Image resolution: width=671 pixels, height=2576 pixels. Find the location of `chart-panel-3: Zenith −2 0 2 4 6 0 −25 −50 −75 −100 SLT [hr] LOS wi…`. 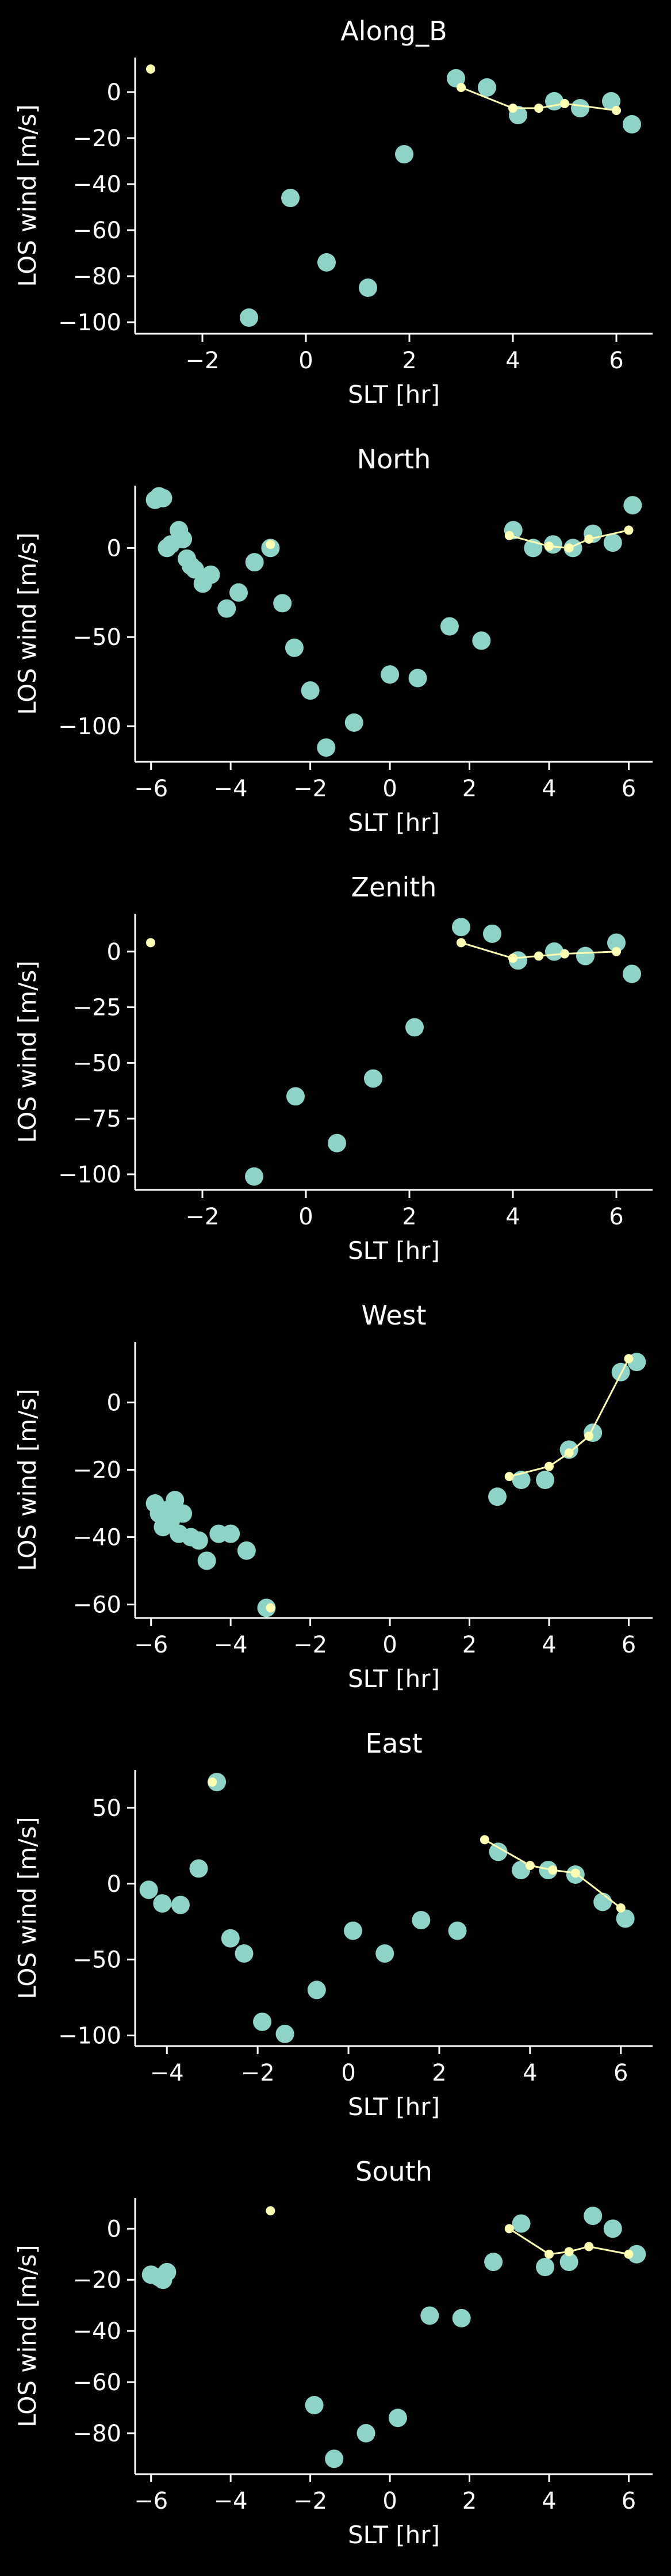

chart-panel-3: Zenith −2 0 2 4 6 0 −25 −50 −75 −100 SLT [hr] LOS wi… is located at coordinates (333, 1068).